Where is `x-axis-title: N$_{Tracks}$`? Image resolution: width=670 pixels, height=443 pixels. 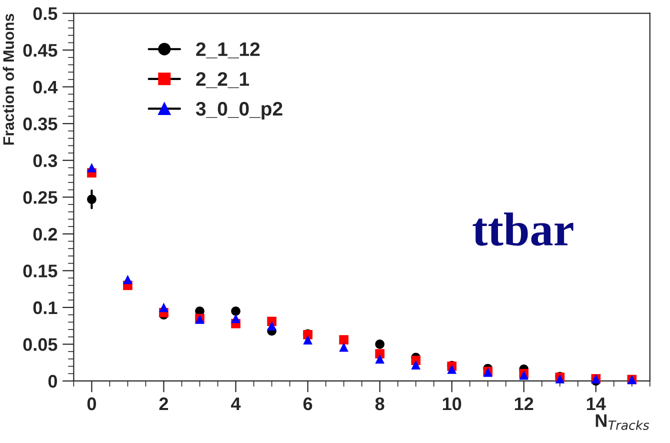 x-axis-title: N$_{Tracks}$ is located at coordinates (623, 422).